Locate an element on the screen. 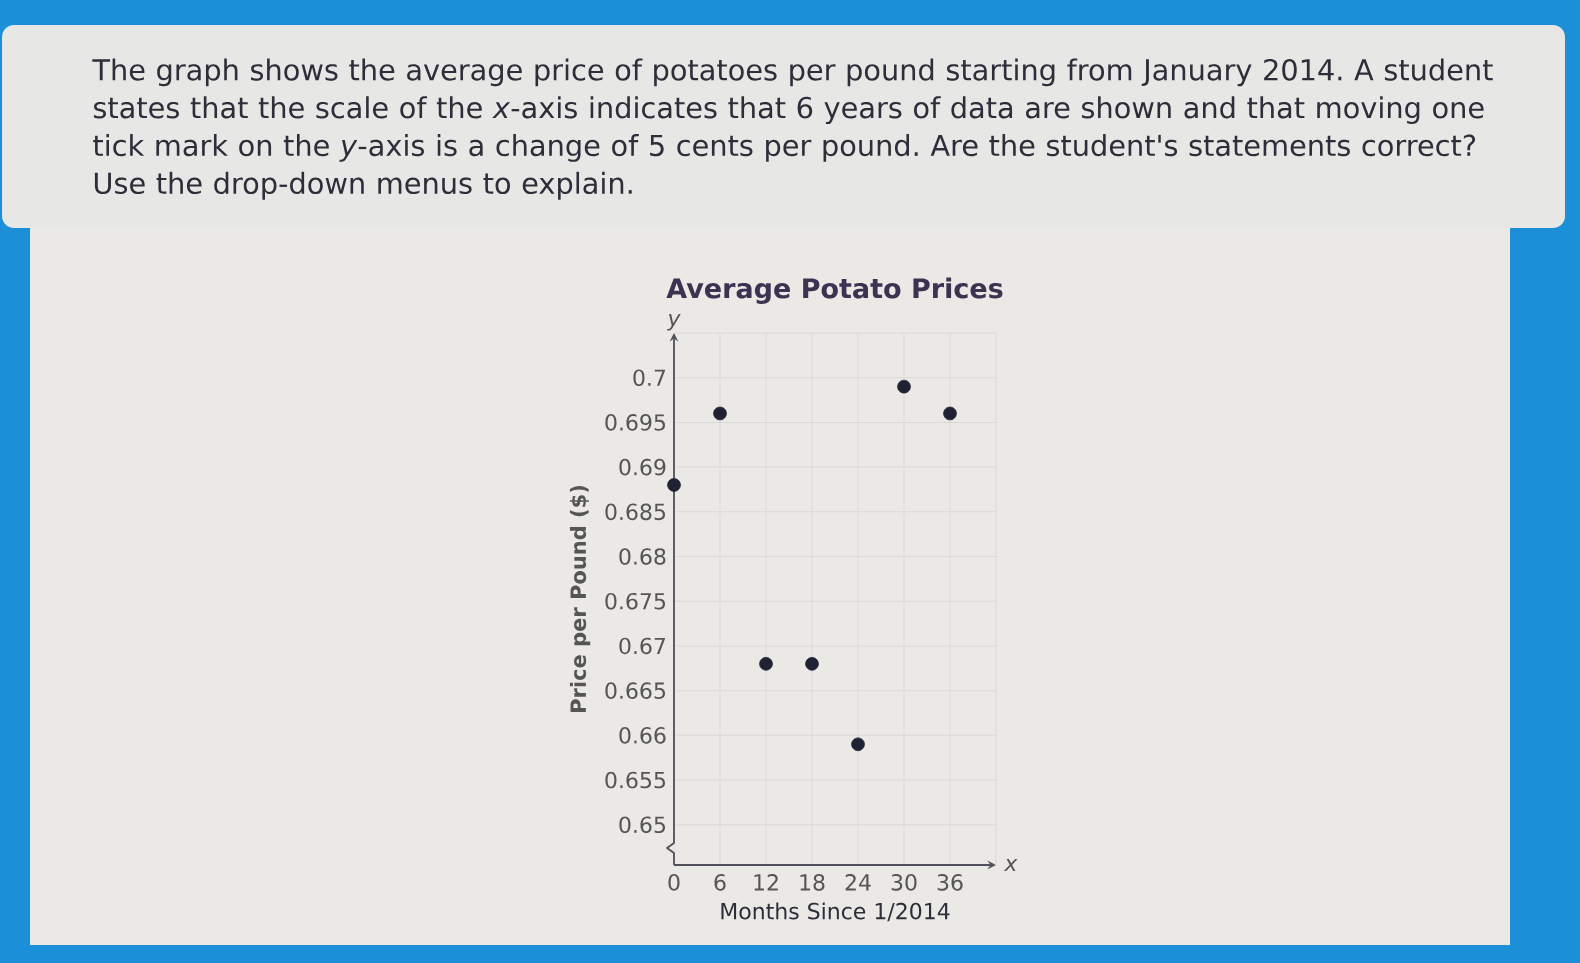 The width and height of the screenshot is (1580, 963). y-tick-label: 0.685 is located at coordinates (635, 512).